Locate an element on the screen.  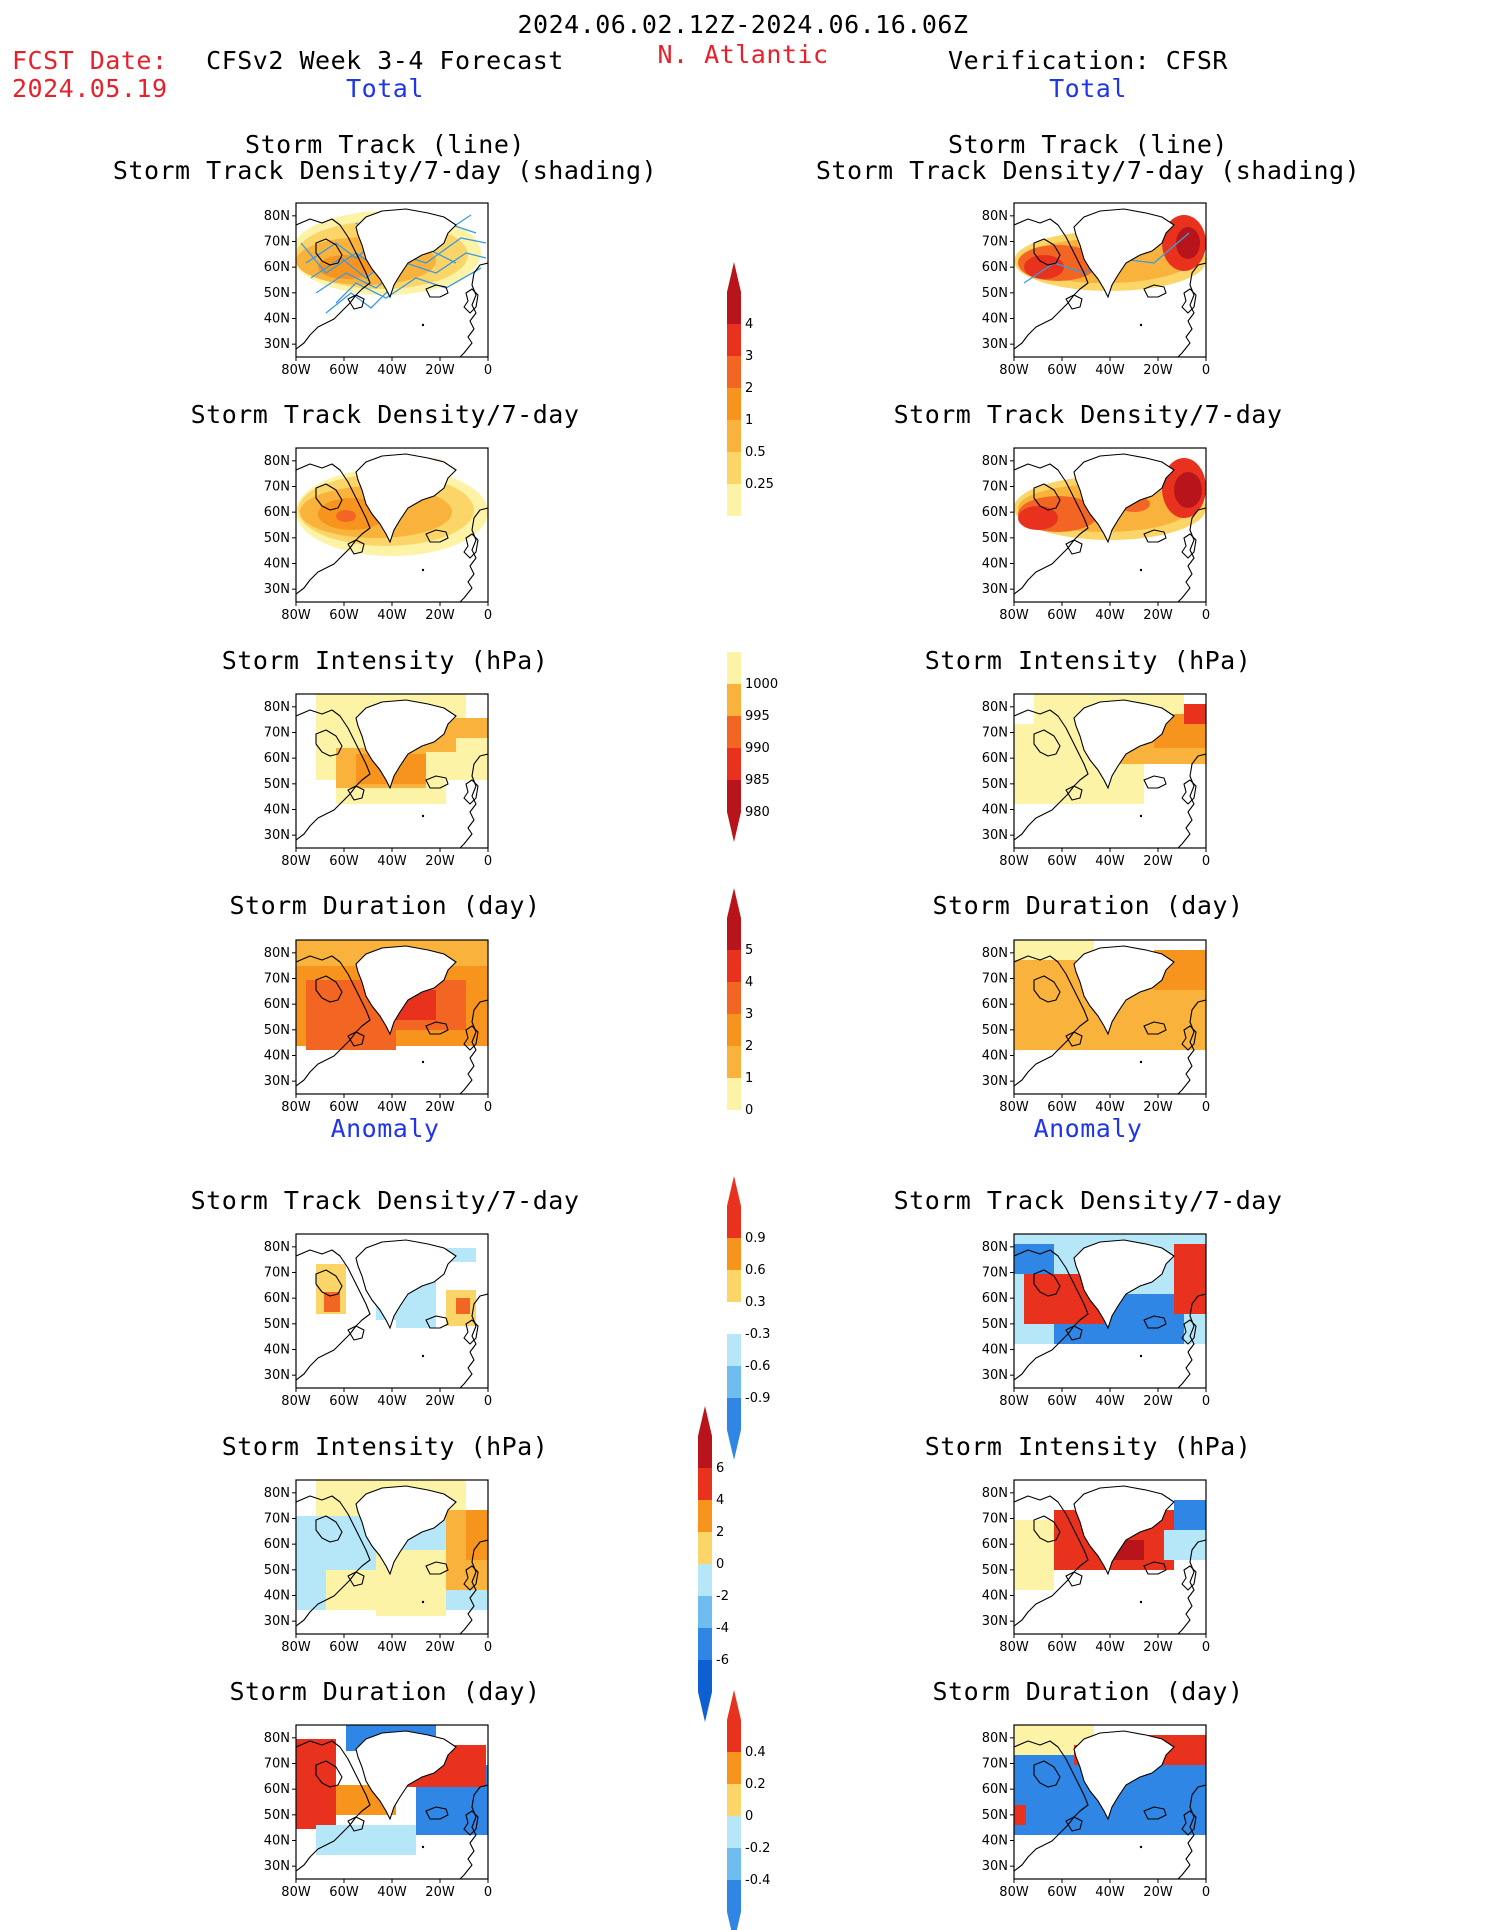
panel-title-duration-anom-right: Storm Duration (day) is located at coordinates (1088, 1691).